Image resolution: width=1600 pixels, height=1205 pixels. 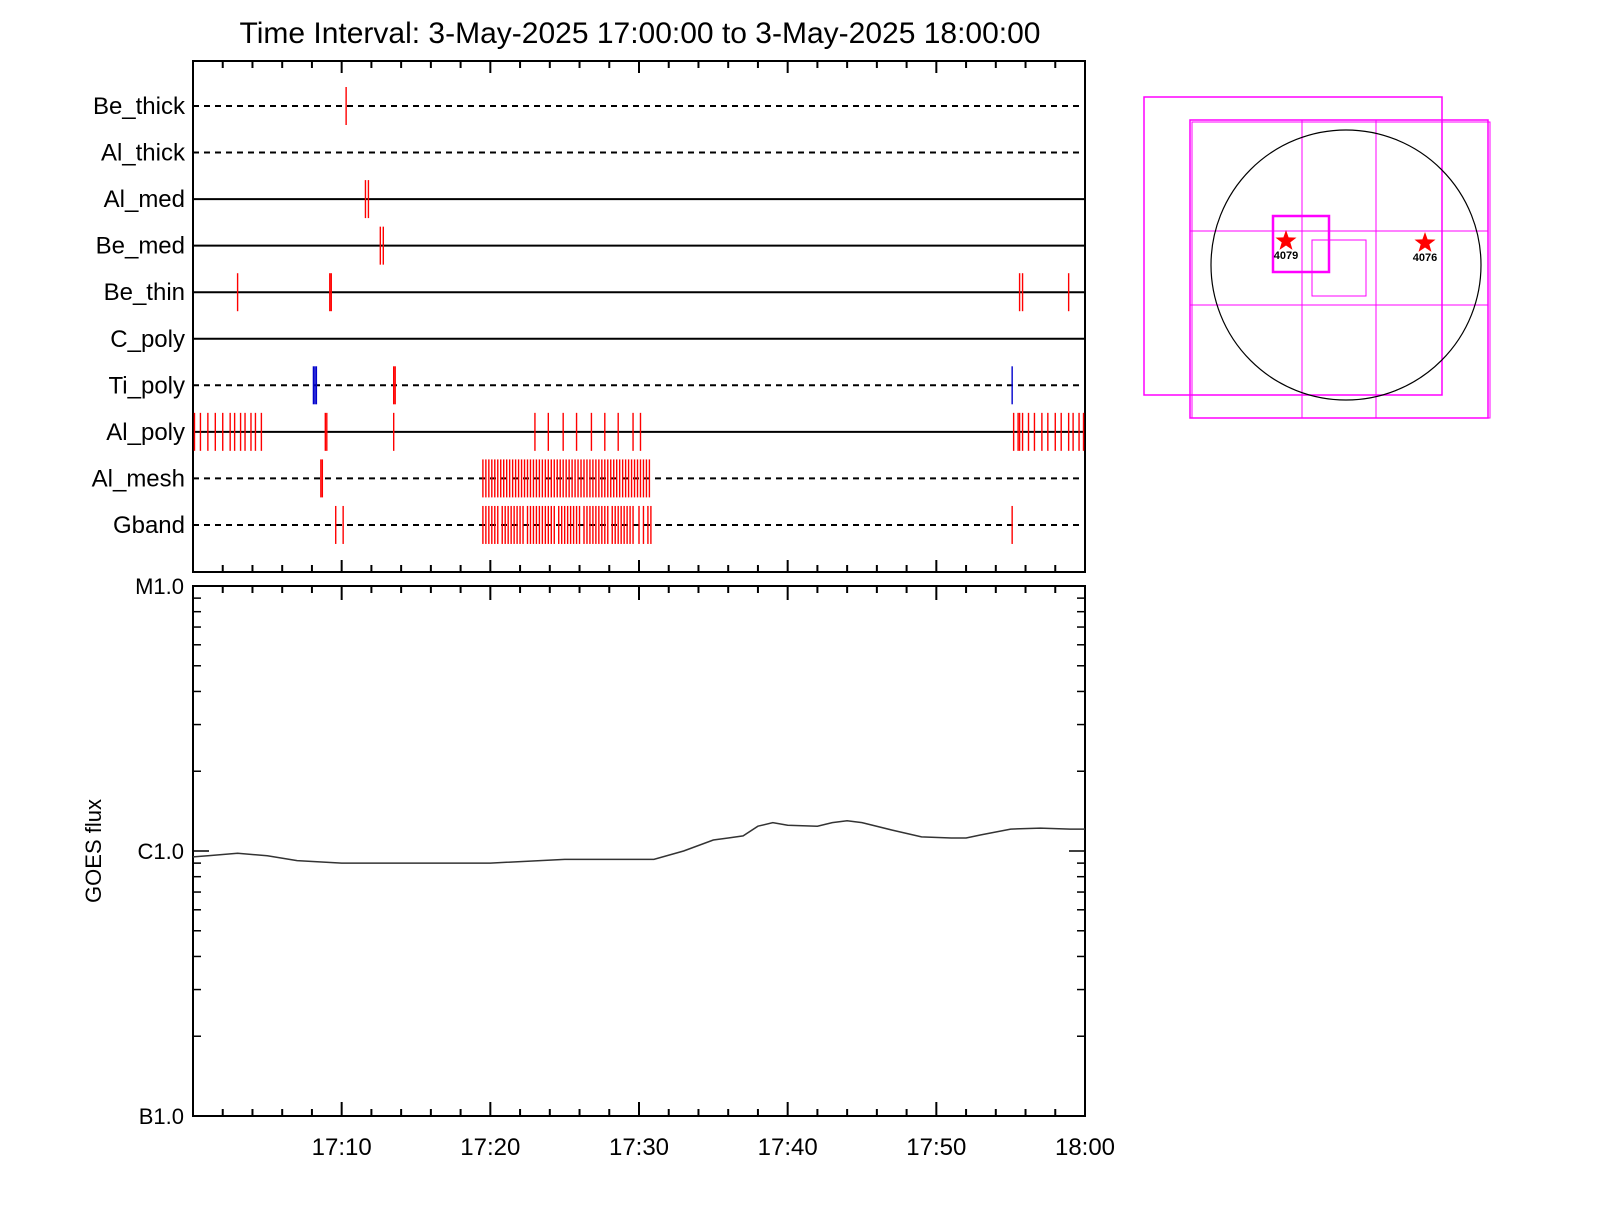 What do you see at coordinates (149, 525) in the screenshot?
I see `channel-label-gband: Gband` at bounding box center [149, 525].